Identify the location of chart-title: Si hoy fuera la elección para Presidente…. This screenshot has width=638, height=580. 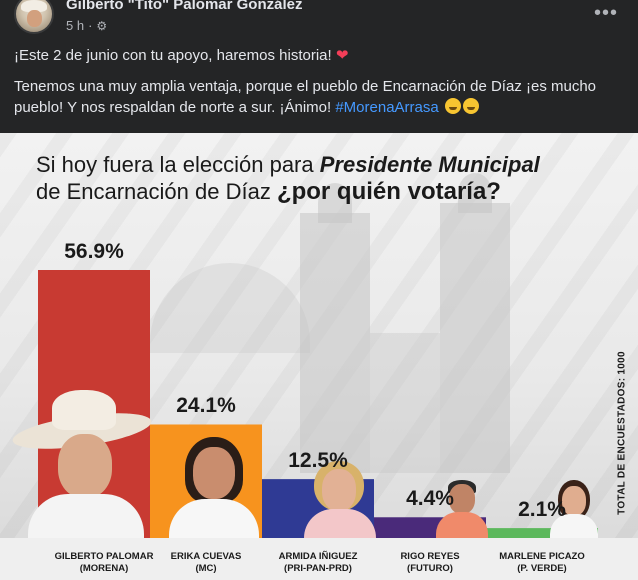
(288, 178).